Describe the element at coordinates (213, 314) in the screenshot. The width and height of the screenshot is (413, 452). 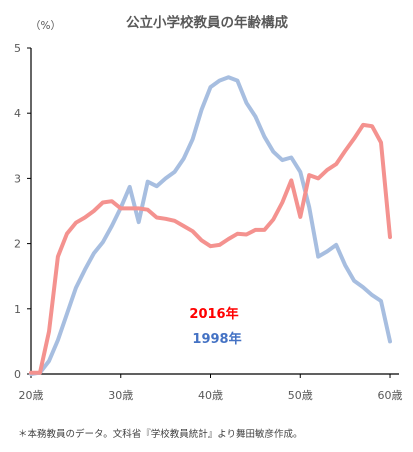
I see `series-label-2016: 2016年` at that location.